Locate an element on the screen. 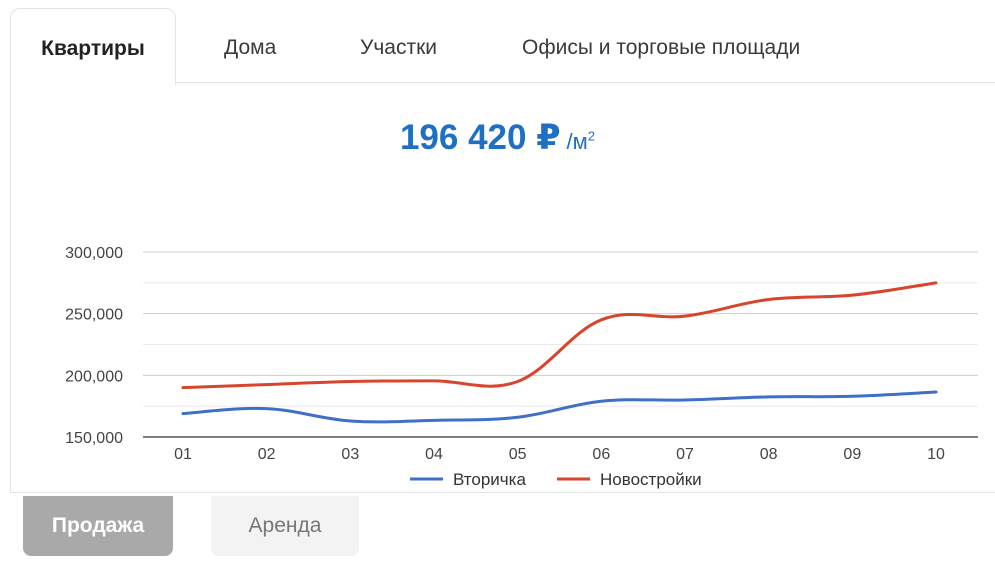  x-tick-label: 08 is located at coordinates (769, 454).